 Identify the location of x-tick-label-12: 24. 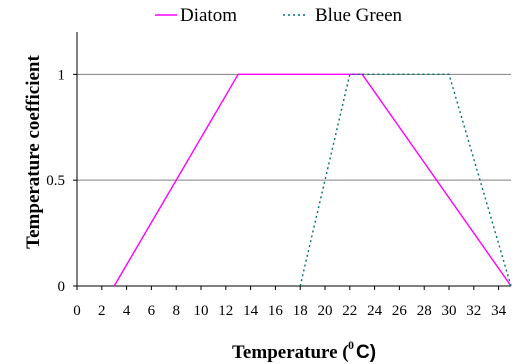
(375, 311).